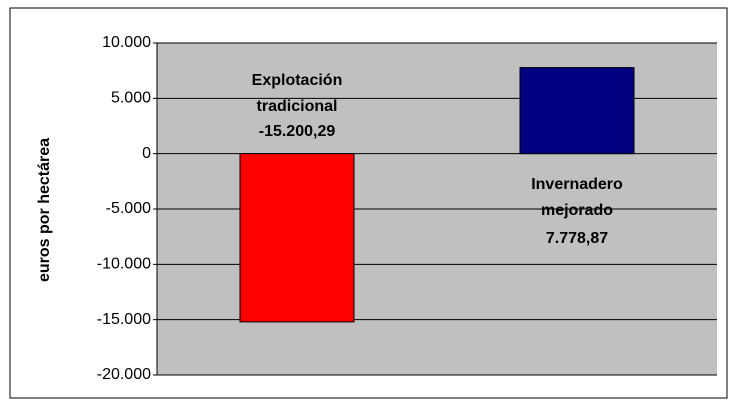 This screenshot has width=734, height=401. Describe the element at coordinates (124, 264) in the screenshot. I see `y-tick-label: -10.000` at that location.